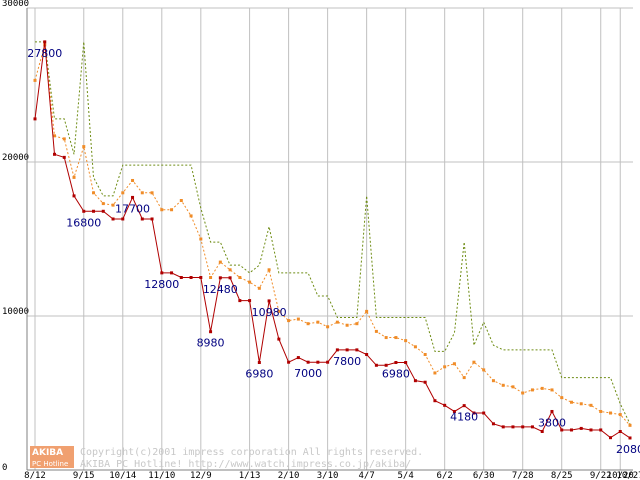  What do you see at coordinates (161, 284) in the screenshot?
I see `data-label: 12800` at bounding box center [161, 284].